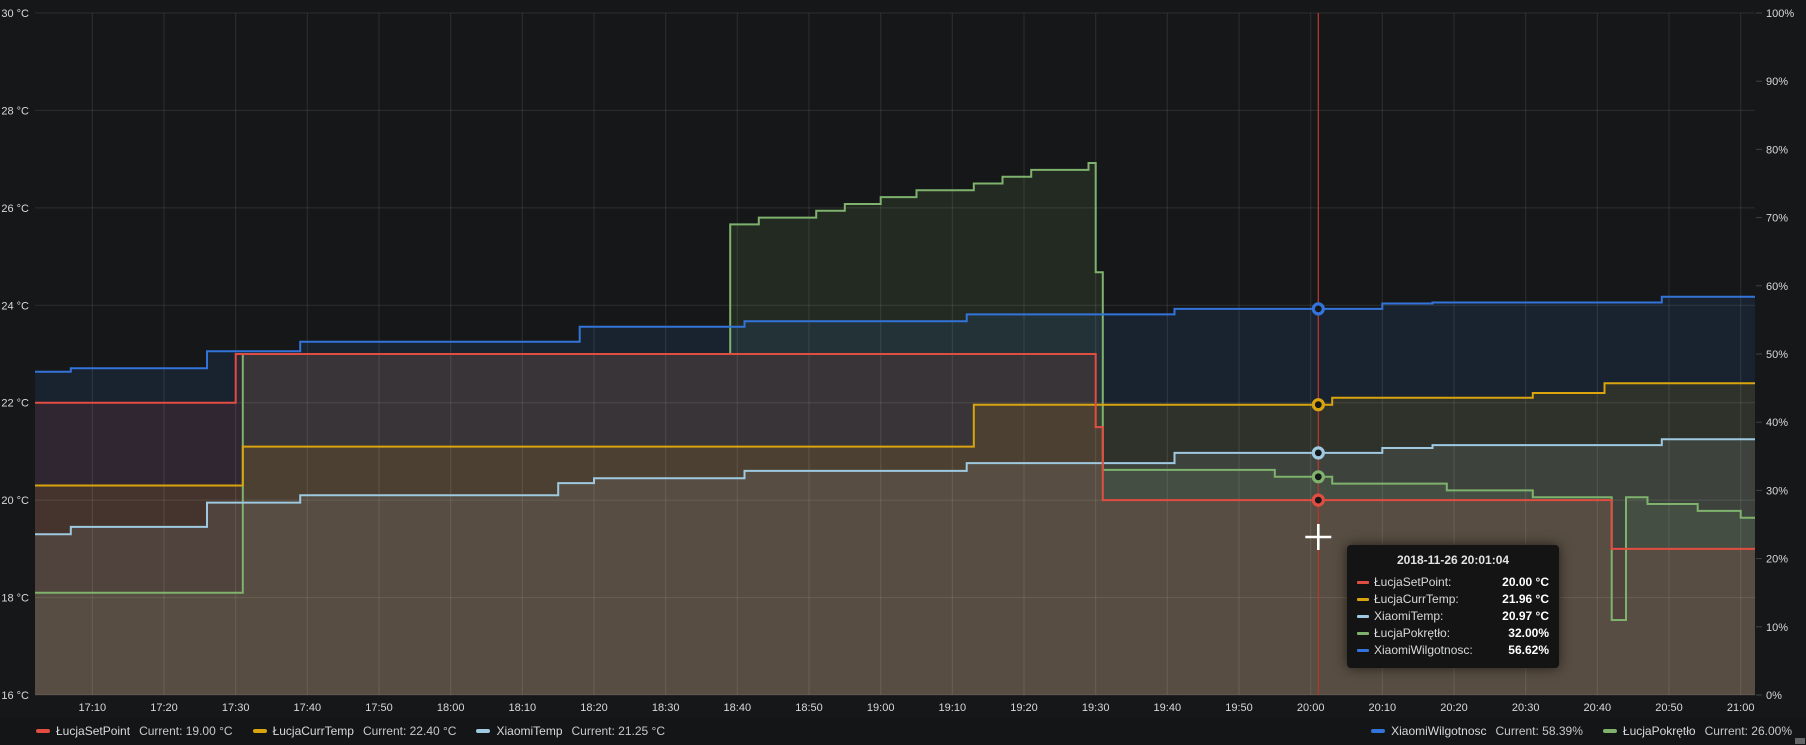 This screenshot has height=745, width=1806. What do you see at coordinates (618, 731) in the screenshot?
I see `legend-current-value: Current: 21.25 °C` at bounding box center [618, 731].